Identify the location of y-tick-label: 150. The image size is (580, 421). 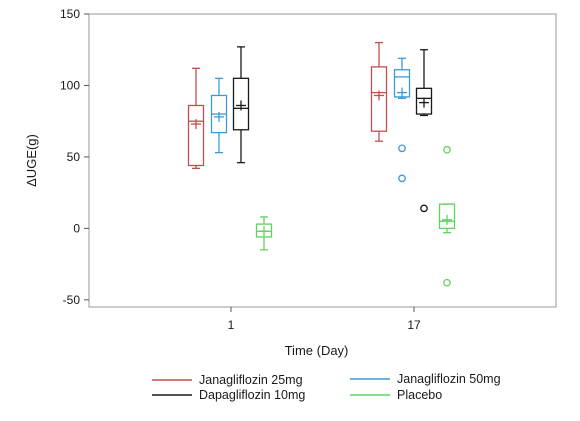
(70, 14).